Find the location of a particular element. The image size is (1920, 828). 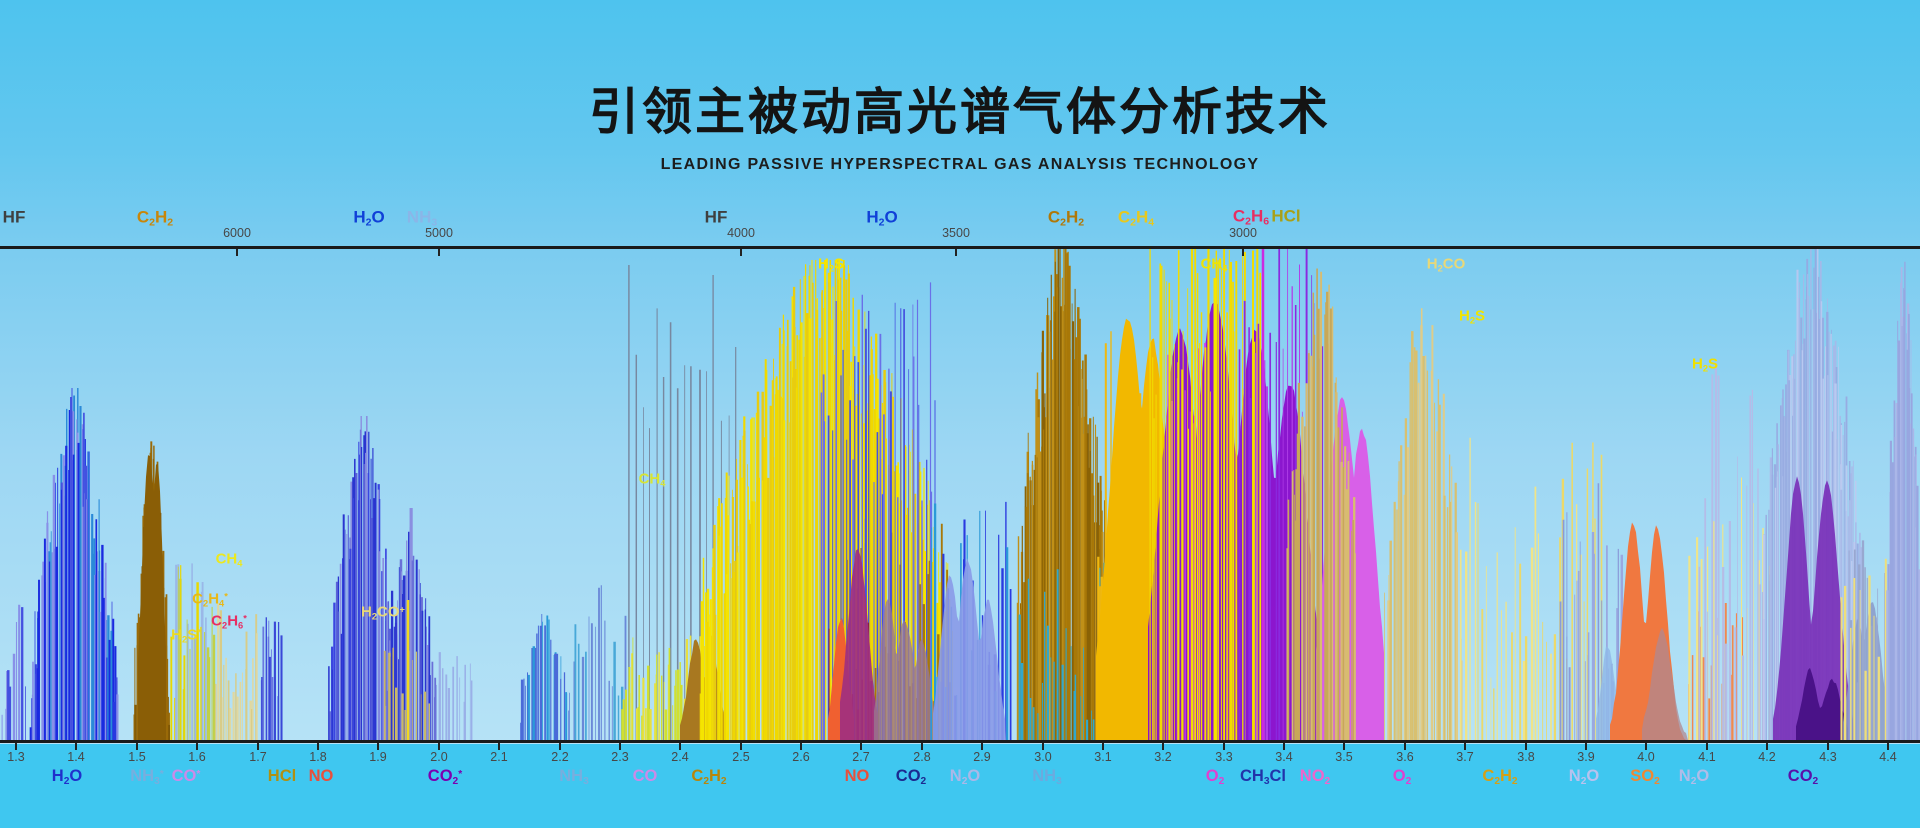

bottom-axis-tick-2.1 is located at coordinates (499, 746).